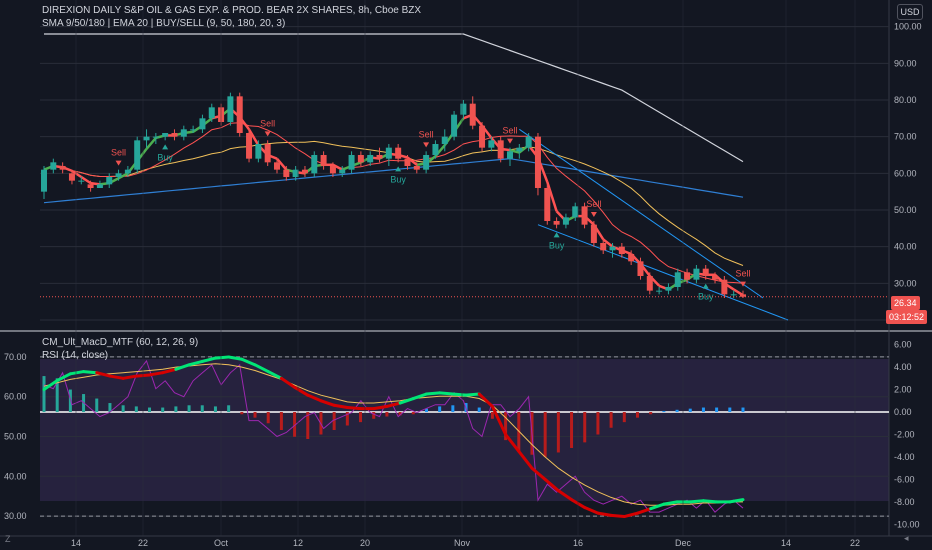 The width and height of the screenshot is (932, 550). What do you see at coordinates (906, 538) in the screenshot?
I see `scroll-left-icon: ◂` at bounding box center [906, 538].